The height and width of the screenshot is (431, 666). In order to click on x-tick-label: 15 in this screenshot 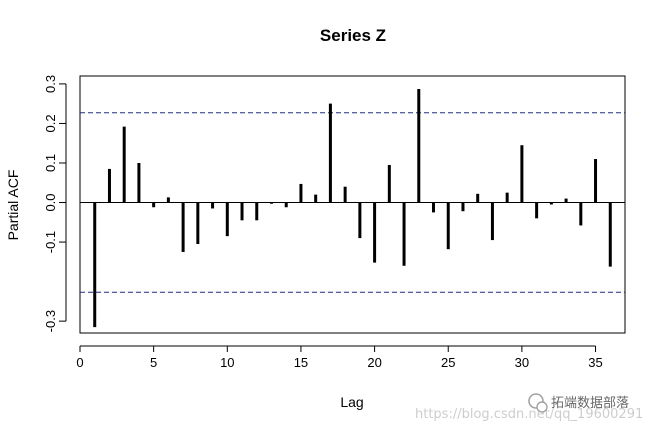, I will do `click(301, 362)`.